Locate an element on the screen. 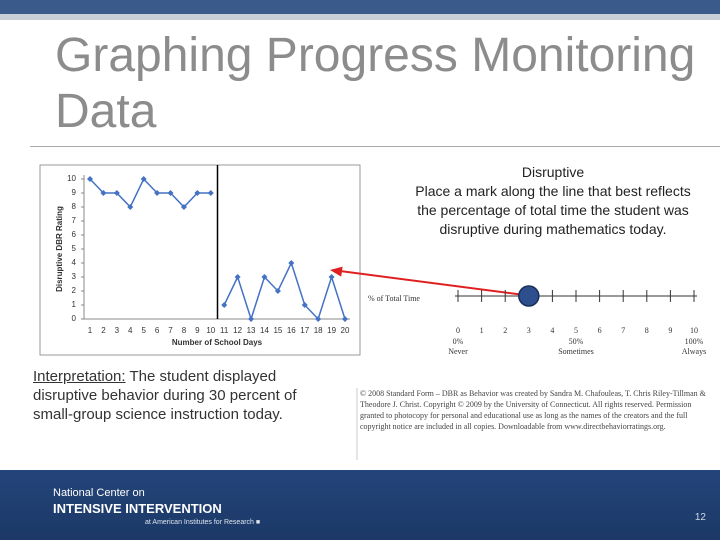  scale-tick-label: 4 is located at coordinates (552, 330).